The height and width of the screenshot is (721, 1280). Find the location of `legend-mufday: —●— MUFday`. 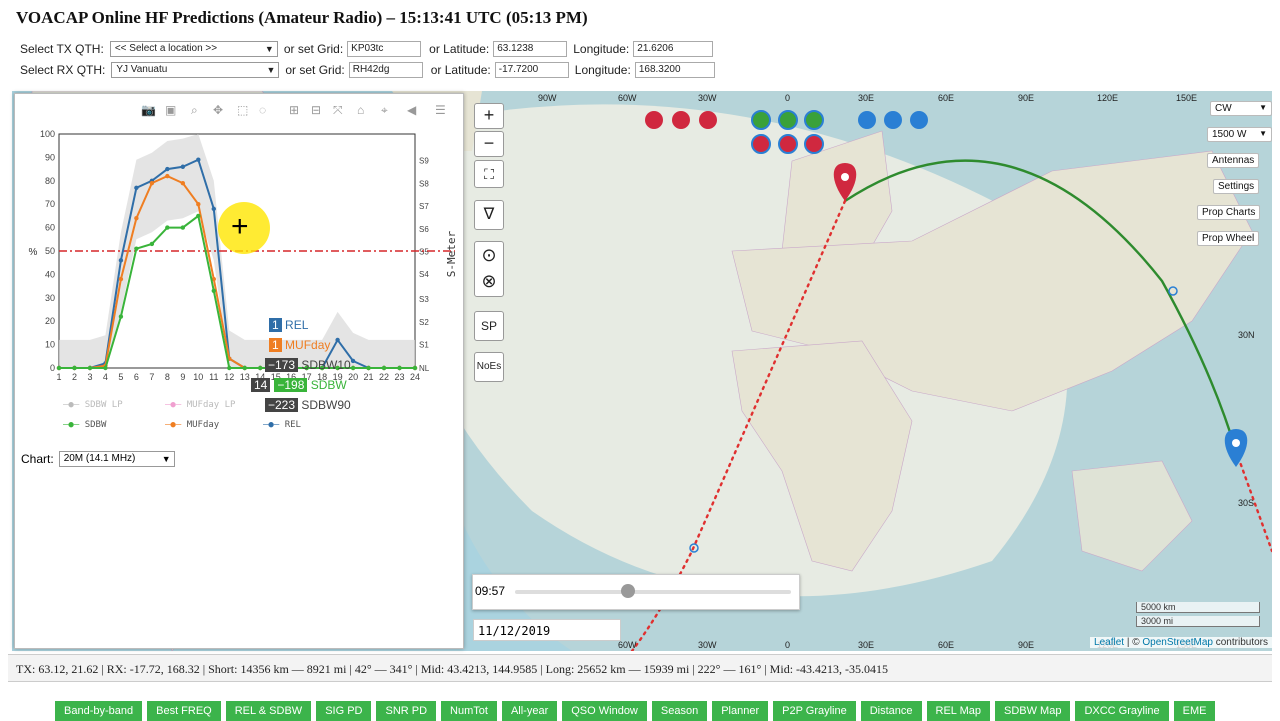

legend-mufday: —●— MUFday is located at coordinates (192, 425).